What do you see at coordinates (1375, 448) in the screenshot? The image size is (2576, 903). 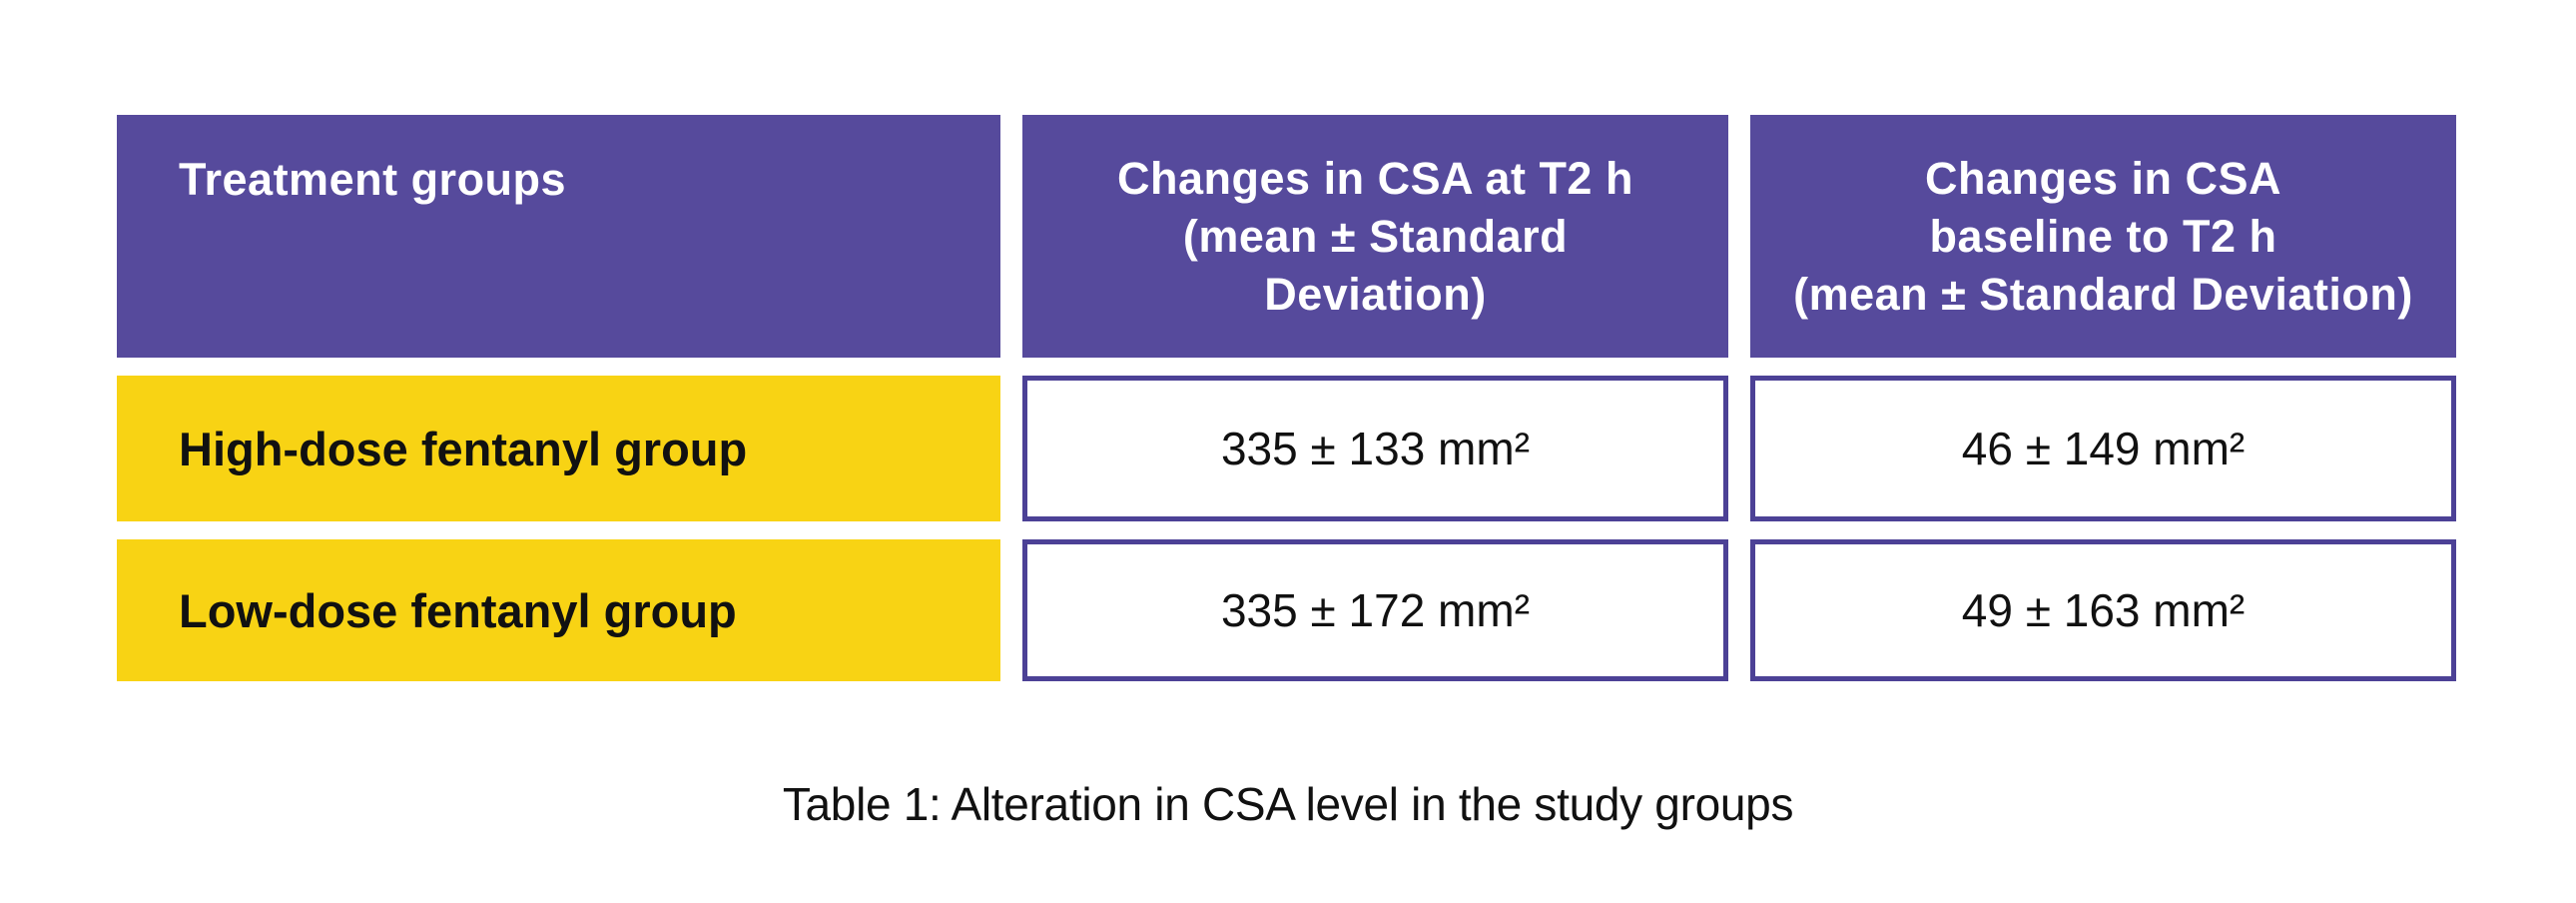 I see `value-high-dose-csa-at-t2: 335 ± 133 mm²` at bounding box center [1375, 448].